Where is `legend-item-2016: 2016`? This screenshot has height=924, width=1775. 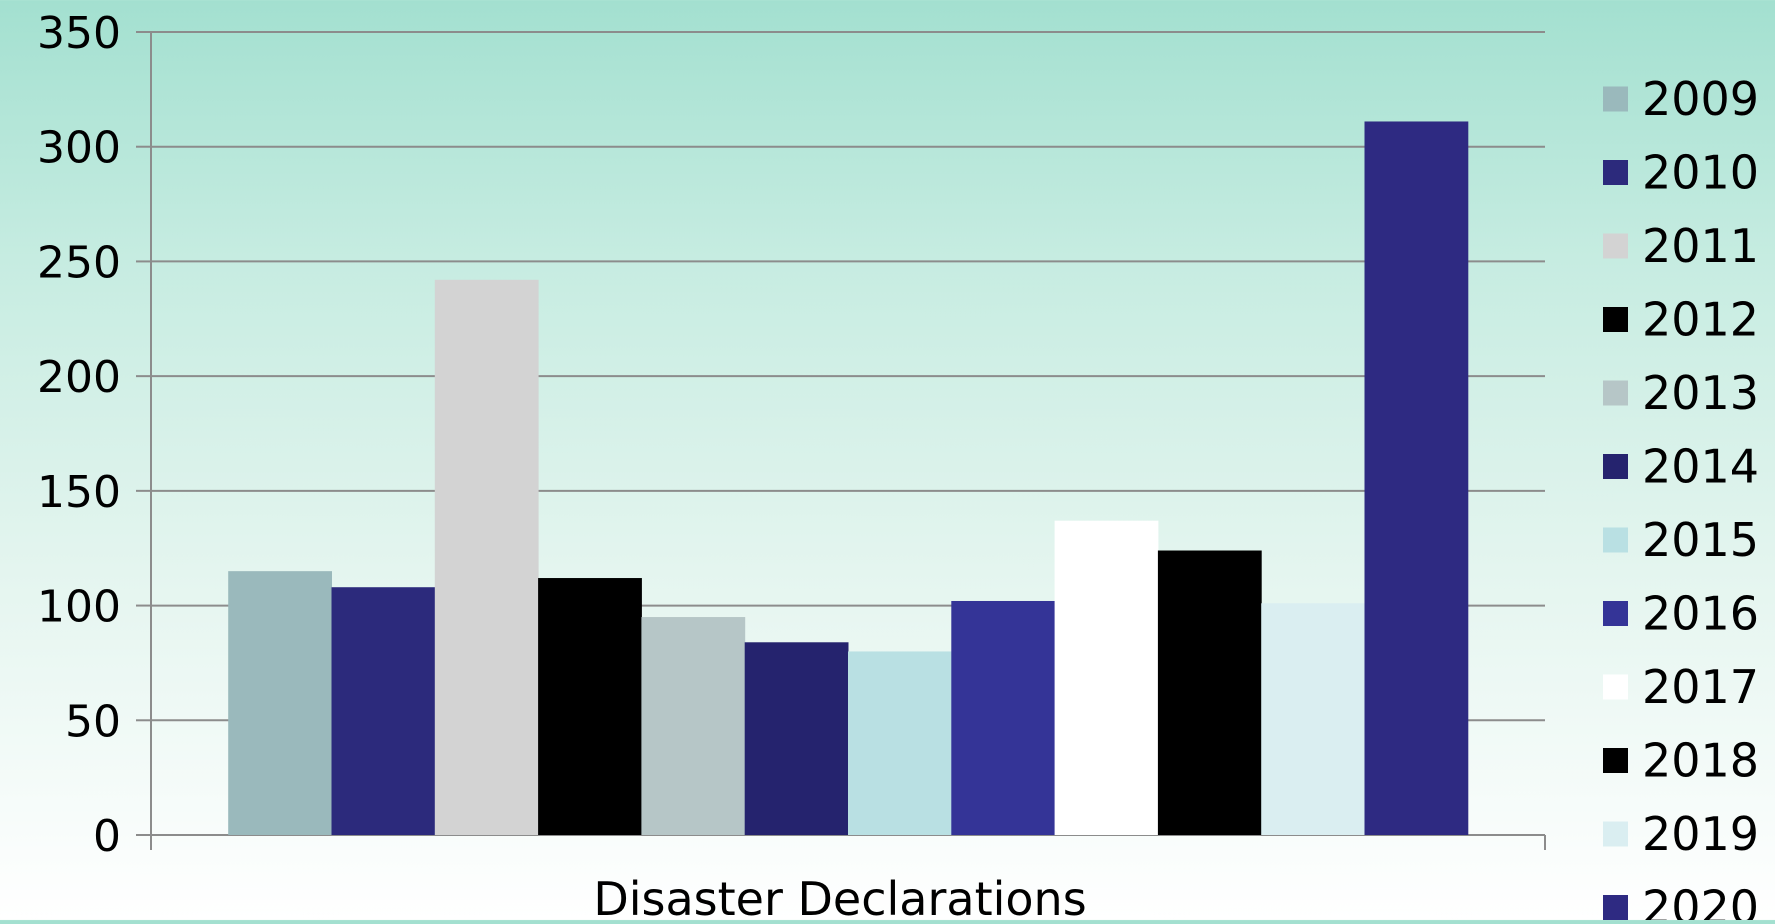
legend-item-2016: 2016 is located at coordinates (1681, 614).